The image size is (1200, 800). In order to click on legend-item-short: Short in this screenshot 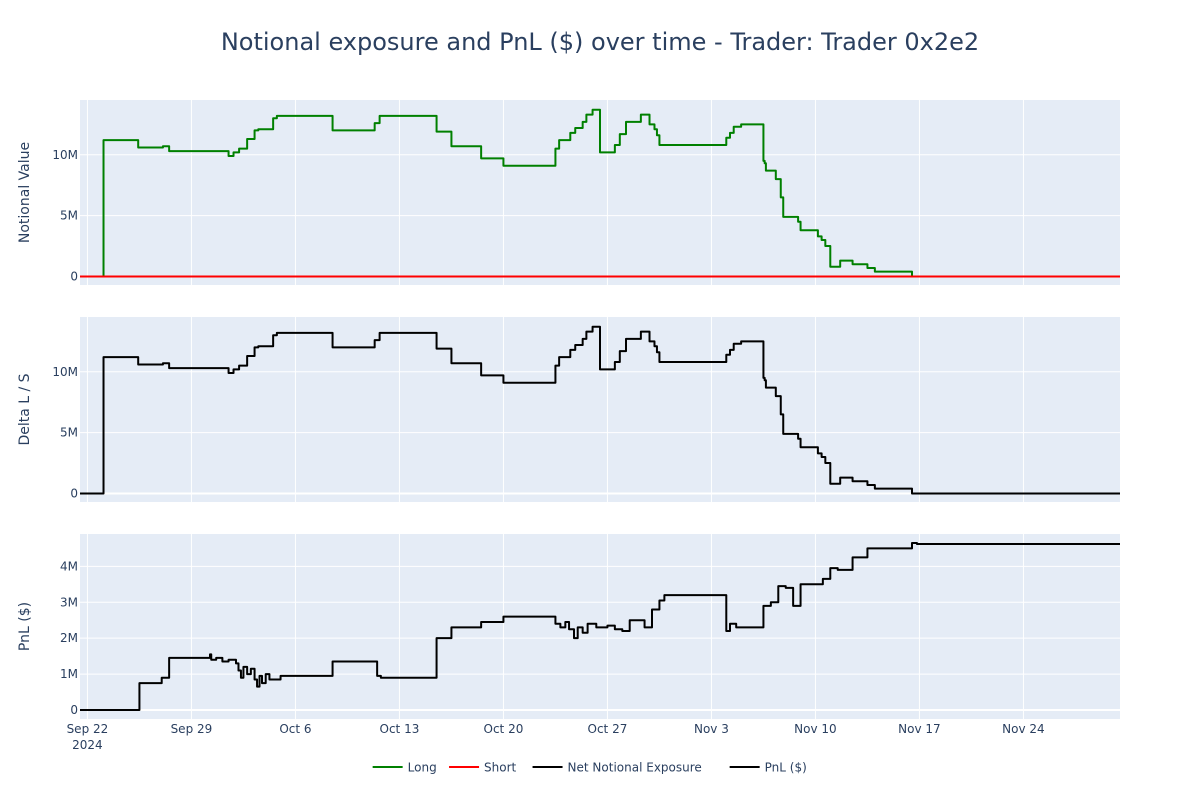, I will do `click(483, 768)`.